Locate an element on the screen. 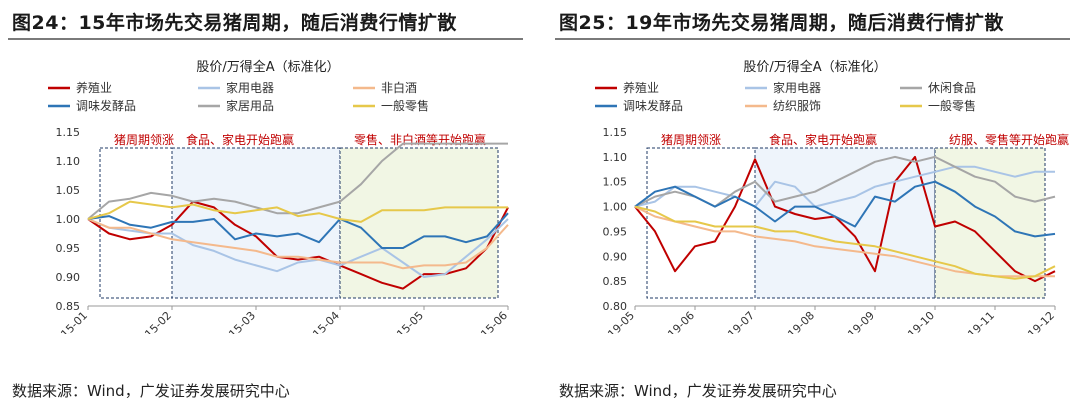 This screenshot has width=1080, height=413. x-tick-label: 2015-06 is located at coordinates (489, 321).